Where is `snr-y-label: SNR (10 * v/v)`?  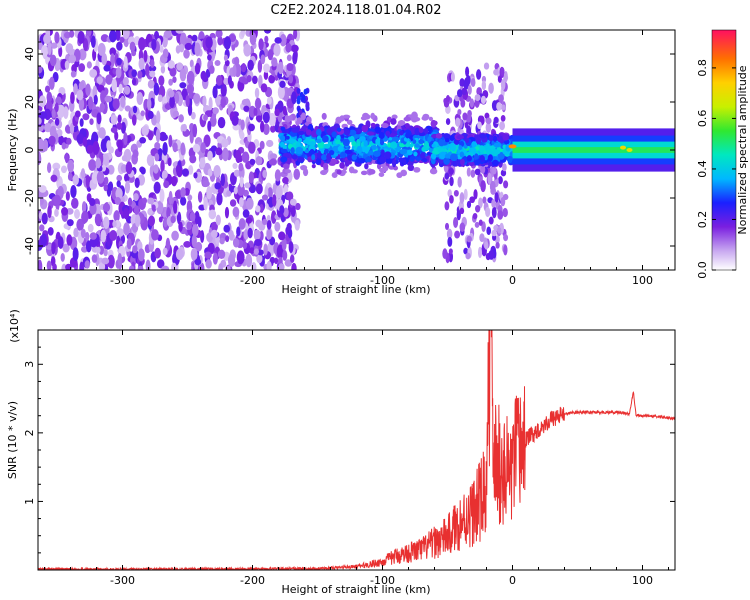 snr-y-label: SNR (10 * v/v) is located at coordinates (12, 440).